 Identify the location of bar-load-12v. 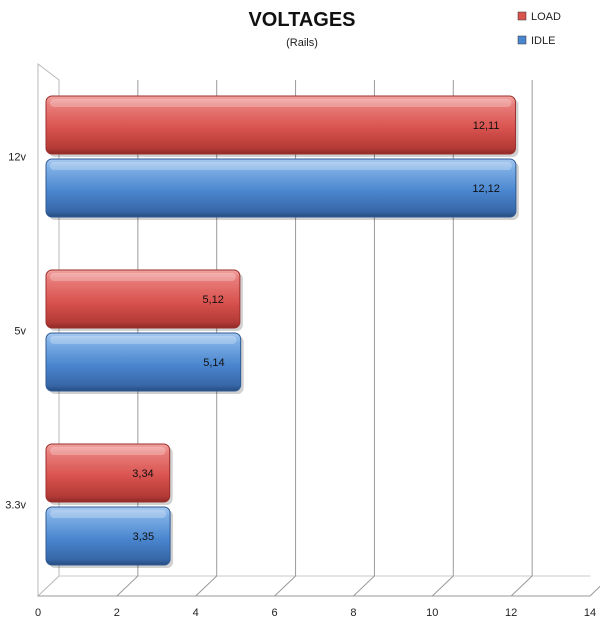
(280, 125).